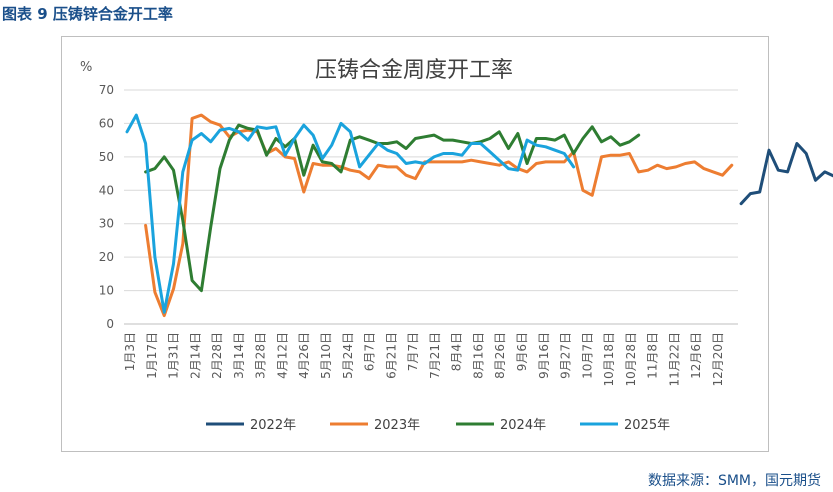 This screenshot has width=833, height=492. What do you see at coordinates (397, 425) in the screenshot?
I see `legend-label: 2023年` at bounding box center [397, 425].